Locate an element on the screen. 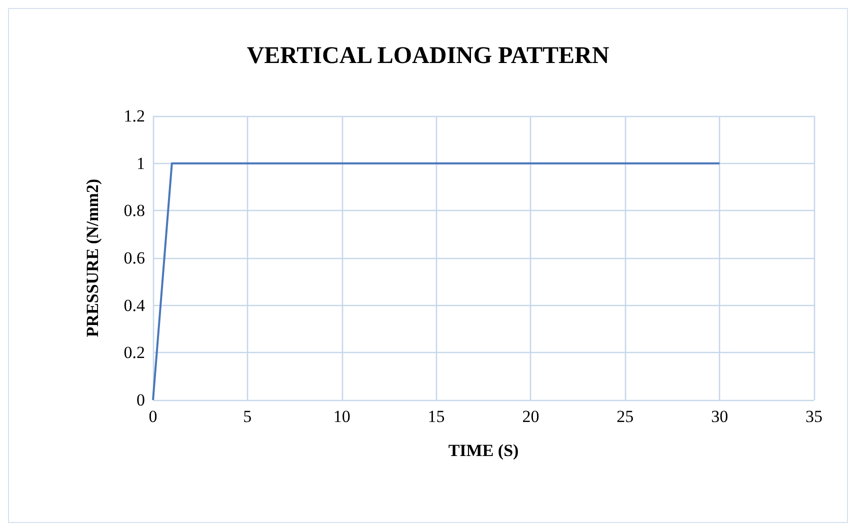 The image size is (856, 531). x-tick-label: 20 is located at coordinates (531, 416).